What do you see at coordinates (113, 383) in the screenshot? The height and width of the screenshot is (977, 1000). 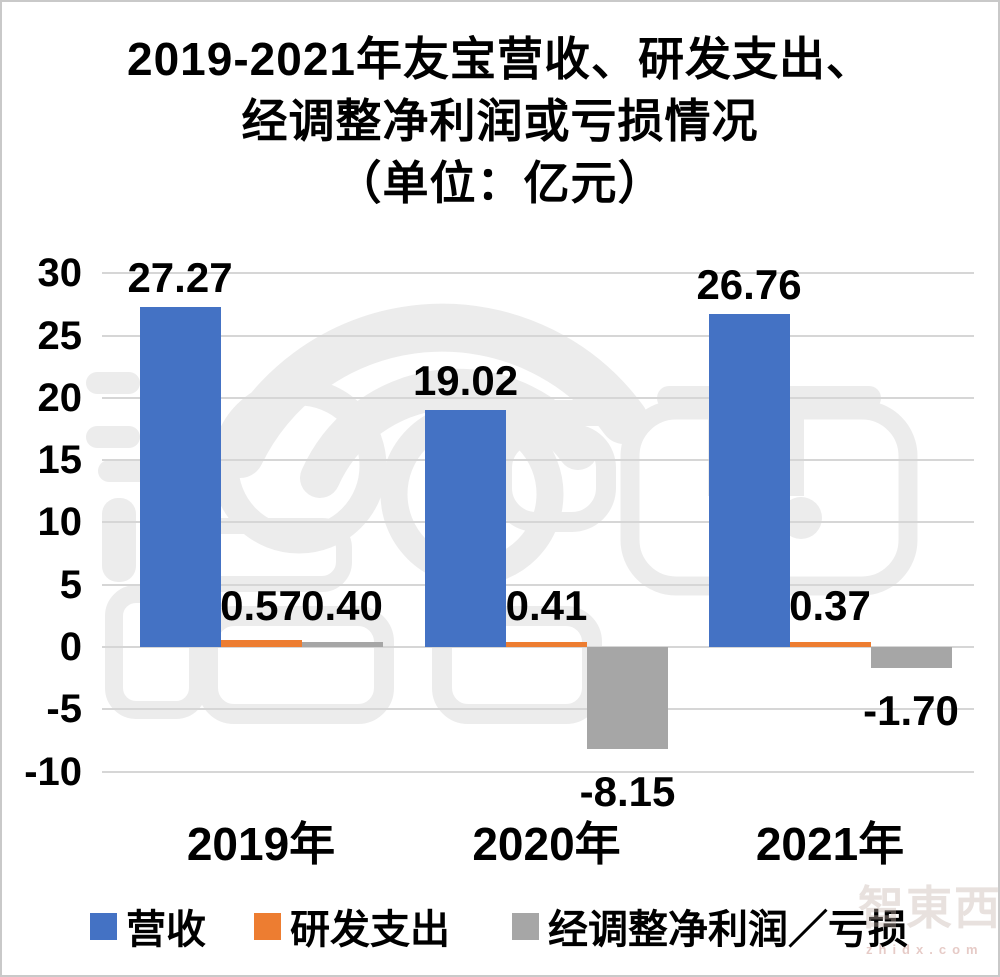 I see `watermark-shape` at bounding box center [113, 383].